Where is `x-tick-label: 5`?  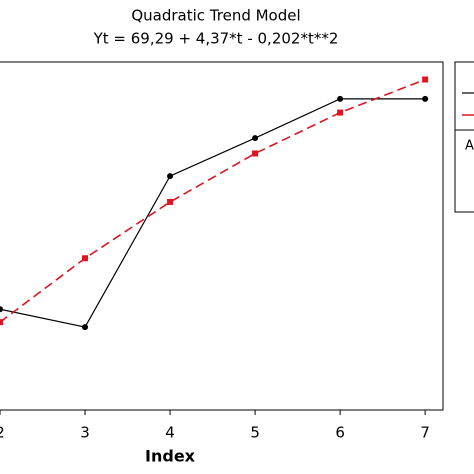 x-tick-label: 5 is located at coordinates (255, 433).